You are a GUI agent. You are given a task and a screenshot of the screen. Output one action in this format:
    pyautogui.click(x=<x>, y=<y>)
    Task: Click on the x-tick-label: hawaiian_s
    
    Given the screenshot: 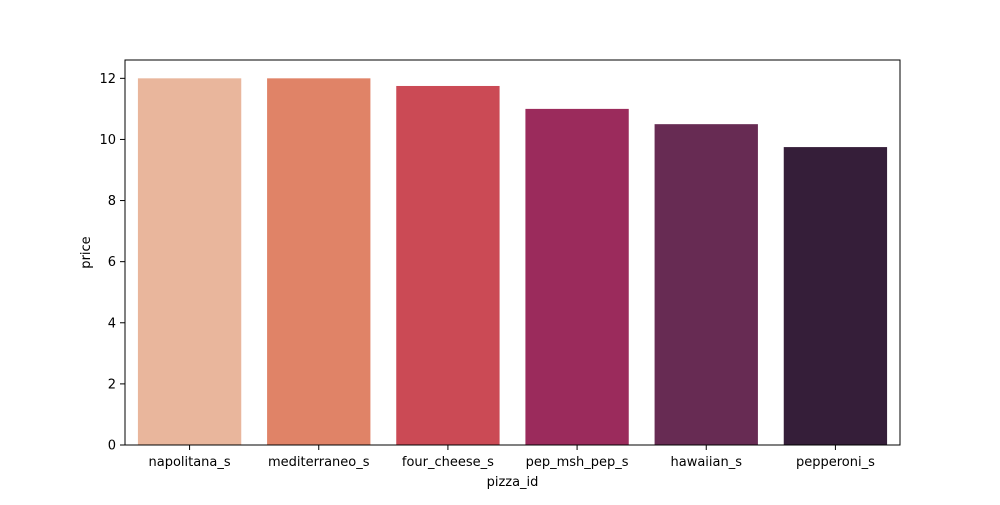 What is the action you would take?
    pyautogui.click(x=706, y=462)
    